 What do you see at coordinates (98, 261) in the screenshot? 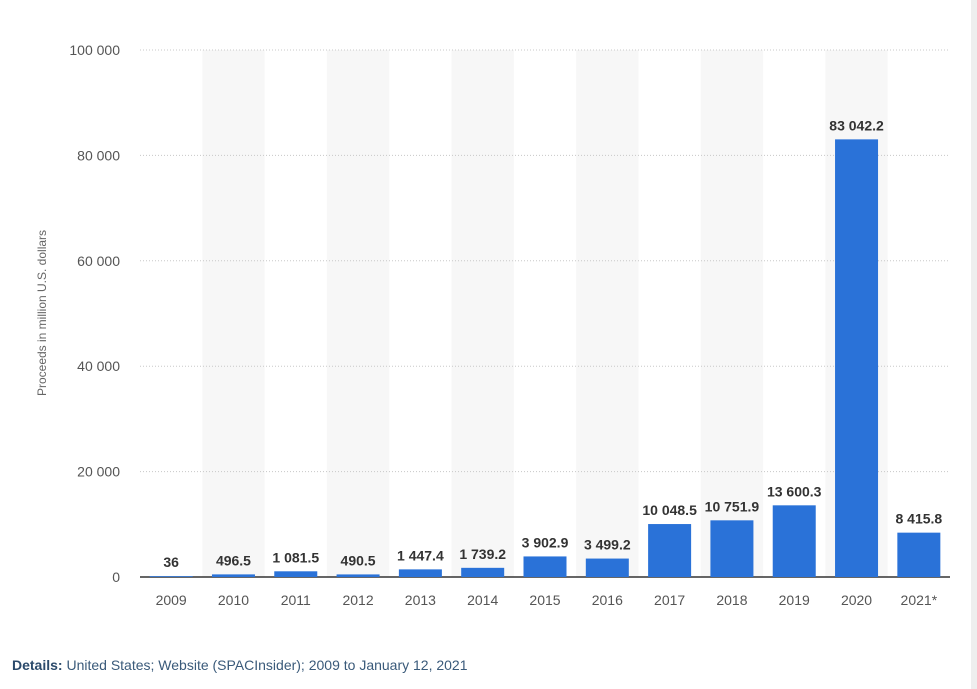
I see `y-tick-label: 60 000` at bounding box center [98, 261].